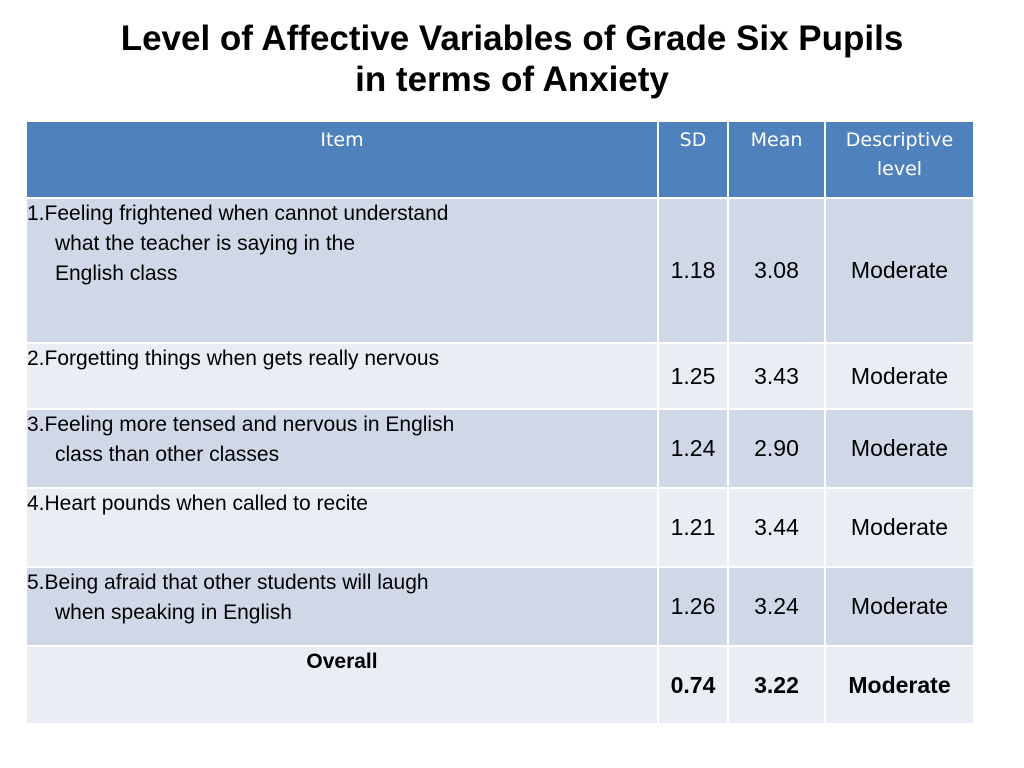  I want to click on mean-cell: 3.24, so click(776, 606).